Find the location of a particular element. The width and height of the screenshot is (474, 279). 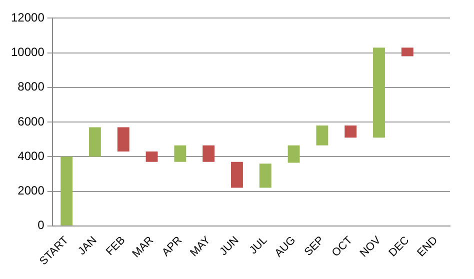

y-tick-label: 12000 is located at coordinates (27, 17).